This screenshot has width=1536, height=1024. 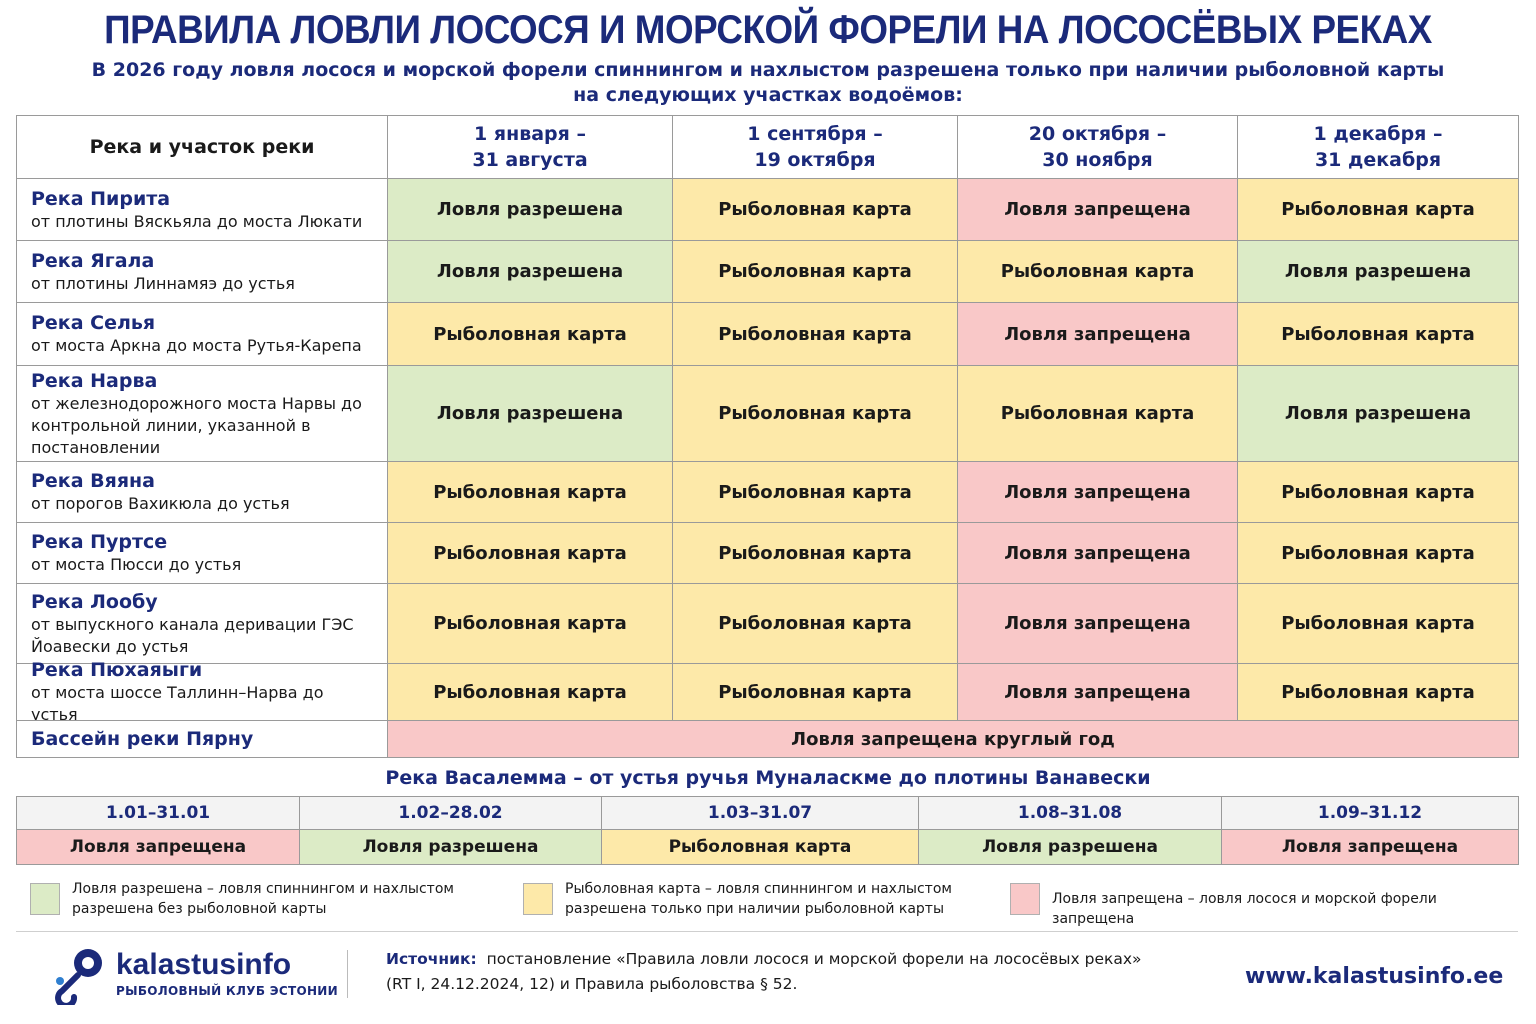 What do you see at coordinates (137, 889) in the screenshot?
I see `legend-term: Ловля разрешена` at bounding box center [137, 889].